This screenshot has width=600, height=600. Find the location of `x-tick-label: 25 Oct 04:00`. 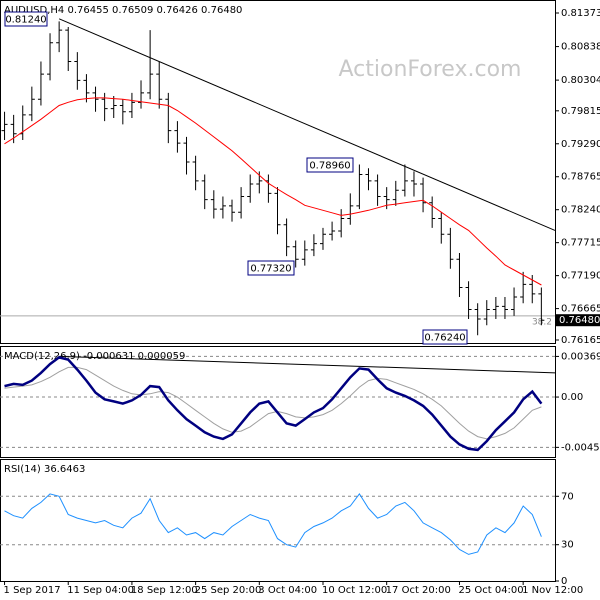

x-tick-label: 25 Oct 04:00 is located at coordinates (490, 590).